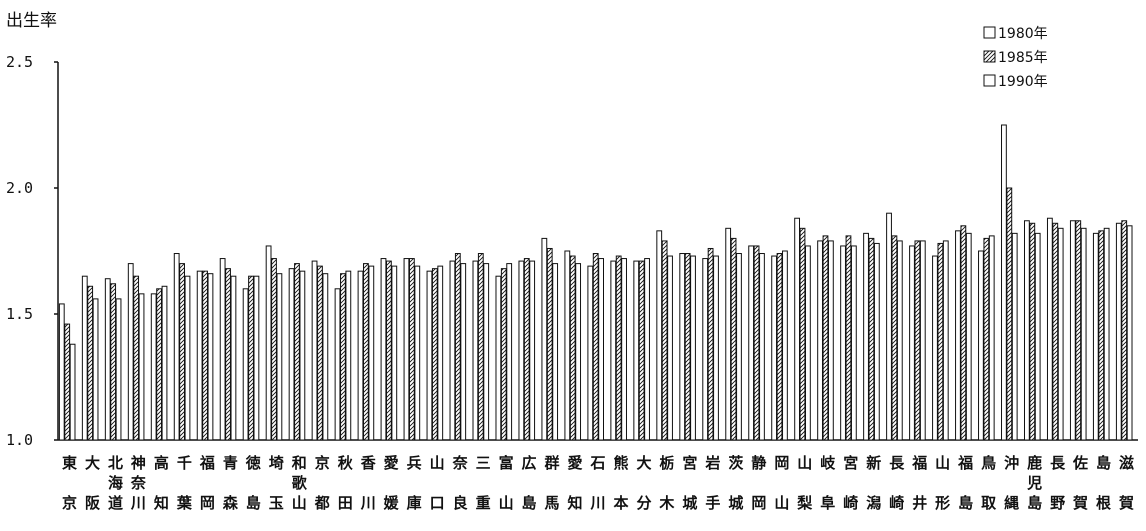 Image resolution: width=1146 pixels, height=531 pixels. Describe the element at coordinates (758, 463) in the screenshot. I see `category-label: 静` at that location.